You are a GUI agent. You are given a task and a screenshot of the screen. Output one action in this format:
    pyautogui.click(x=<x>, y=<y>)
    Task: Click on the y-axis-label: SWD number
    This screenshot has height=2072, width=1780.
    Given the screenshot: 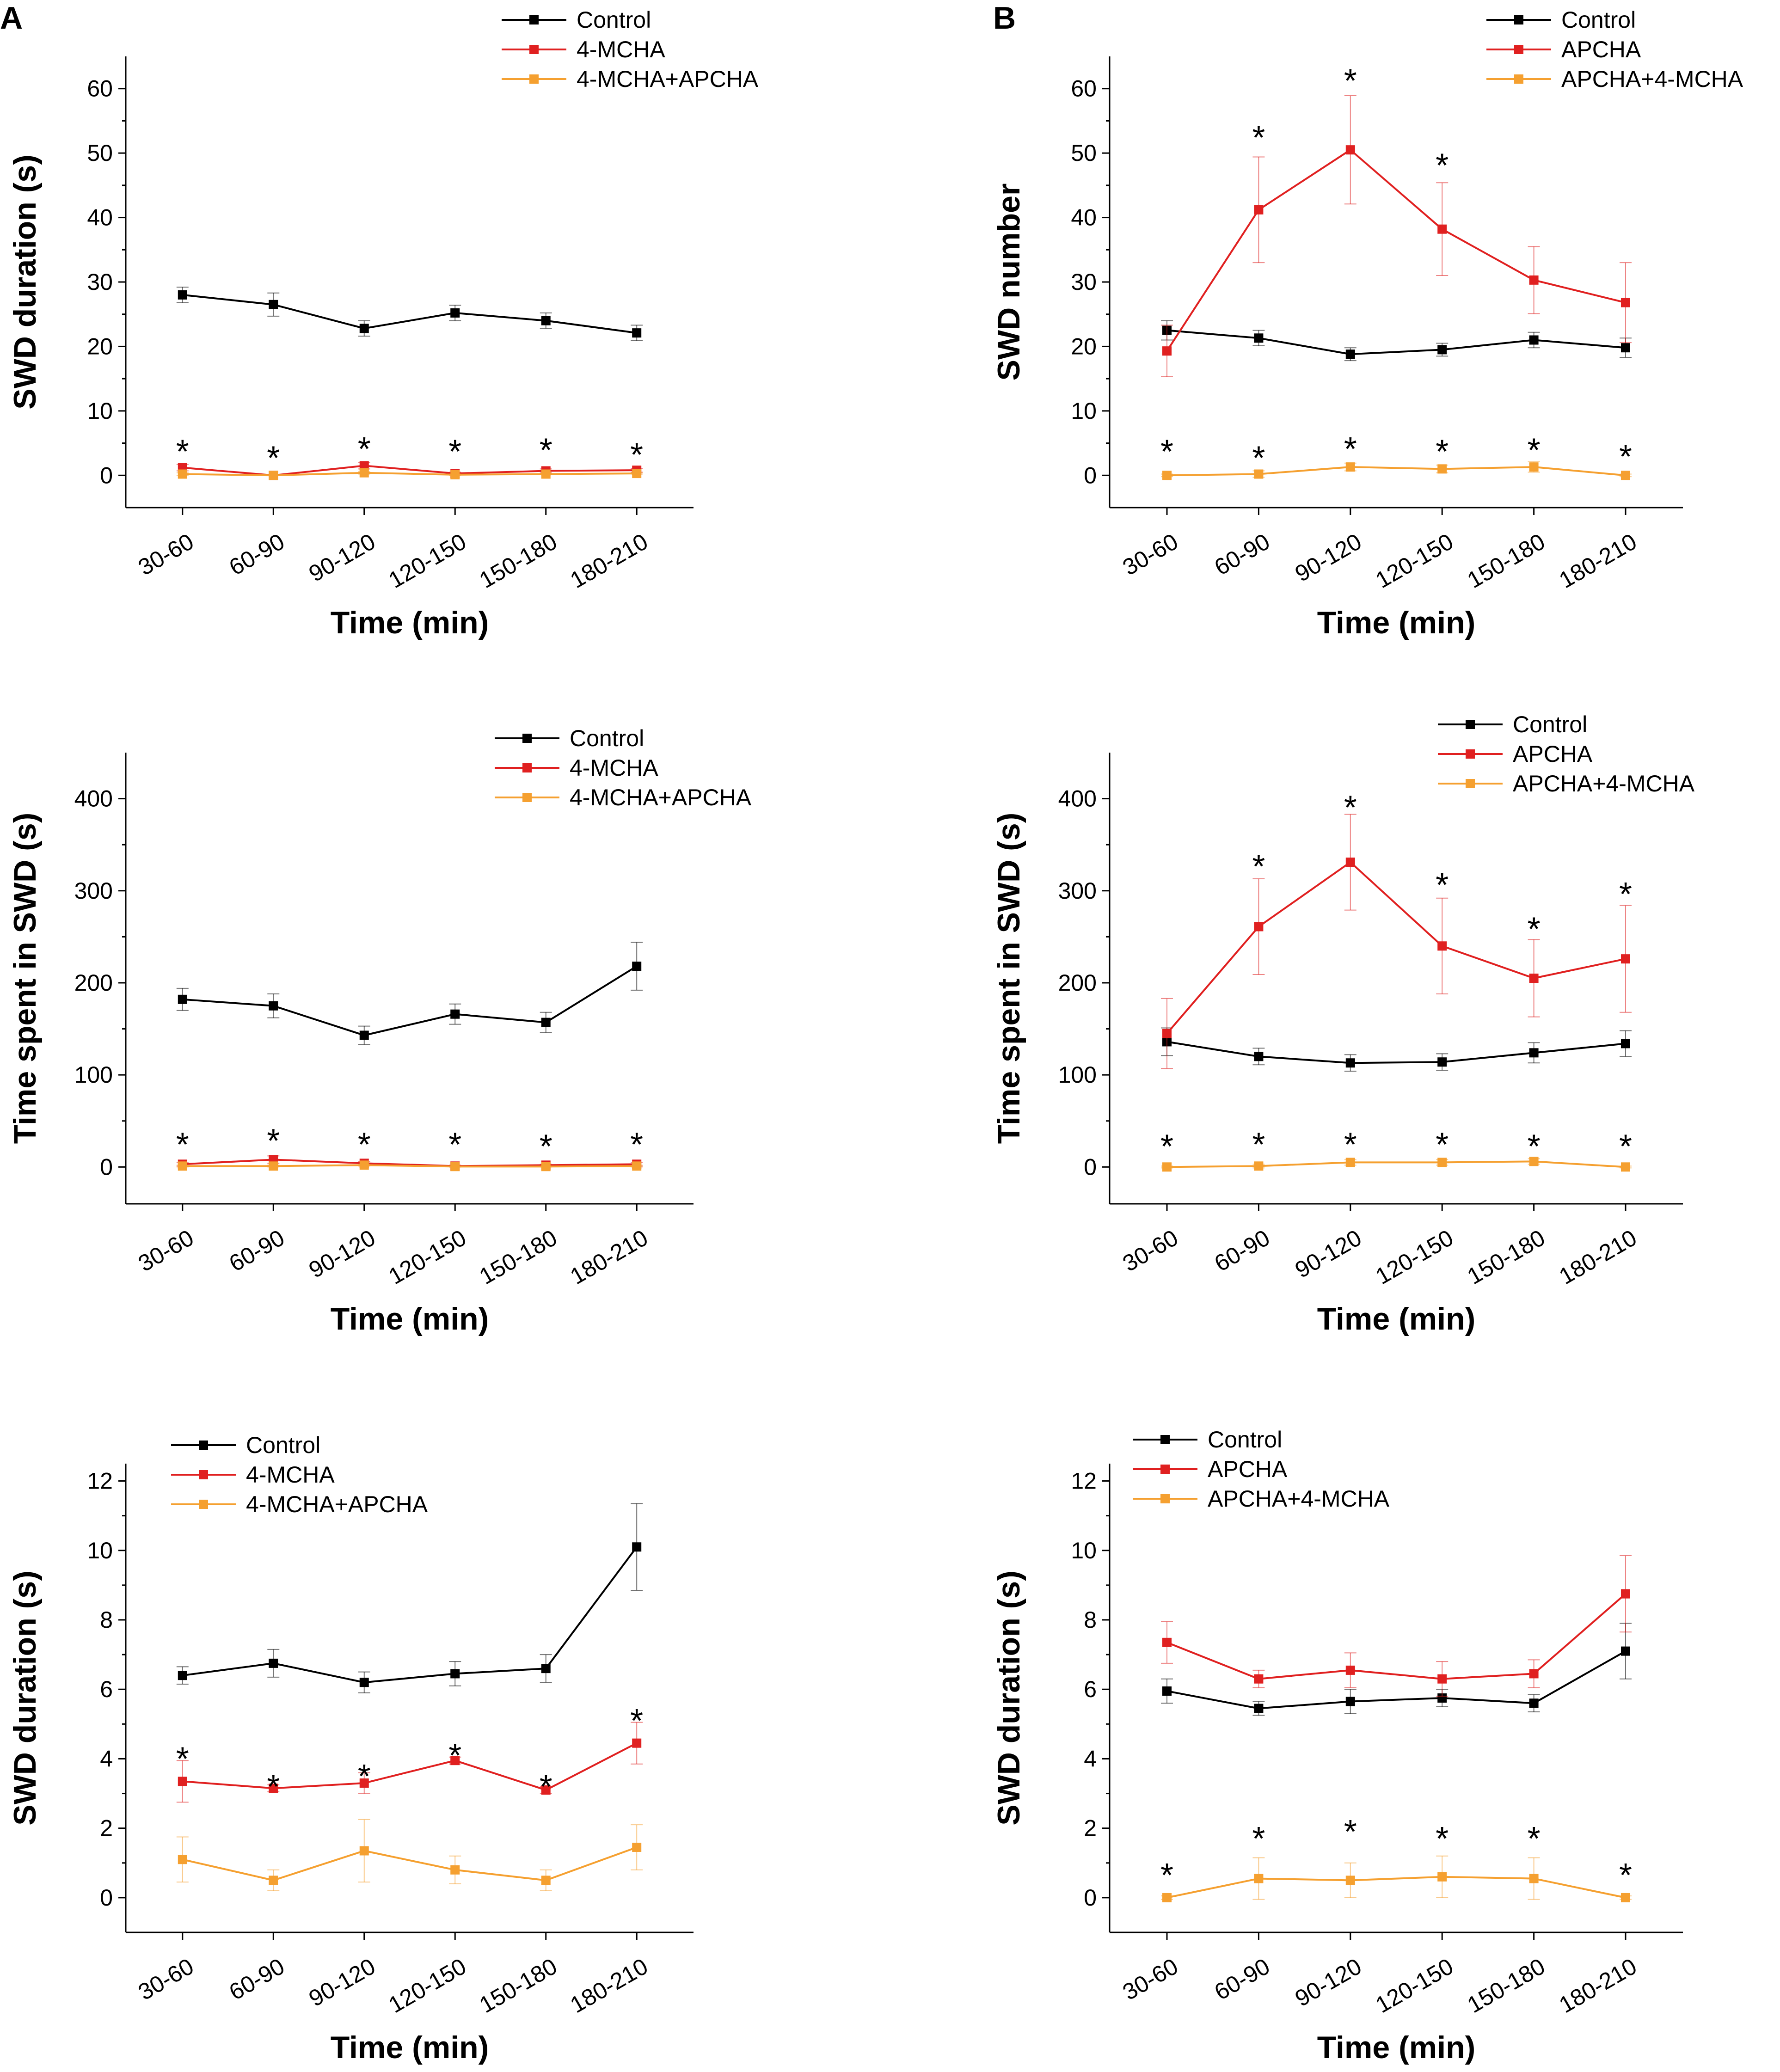 What is the action you would take?
    pyautogui.click(x=1009, y=282)
    